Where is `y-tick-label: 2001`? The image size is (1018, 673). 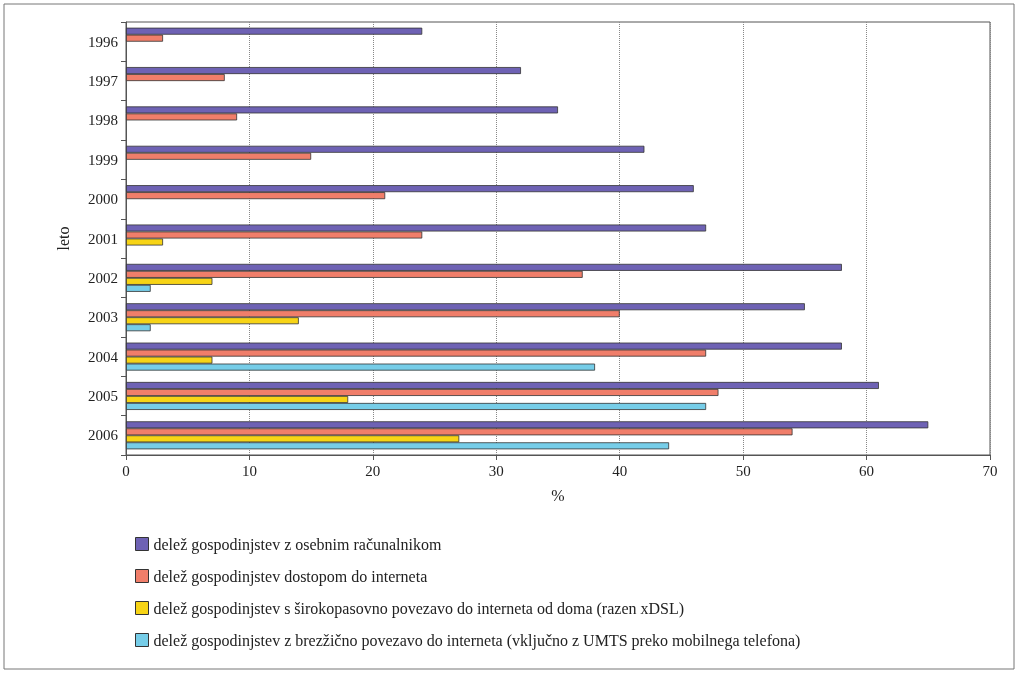 y-tick-label: 2001 is located at coordinates (103, 238).